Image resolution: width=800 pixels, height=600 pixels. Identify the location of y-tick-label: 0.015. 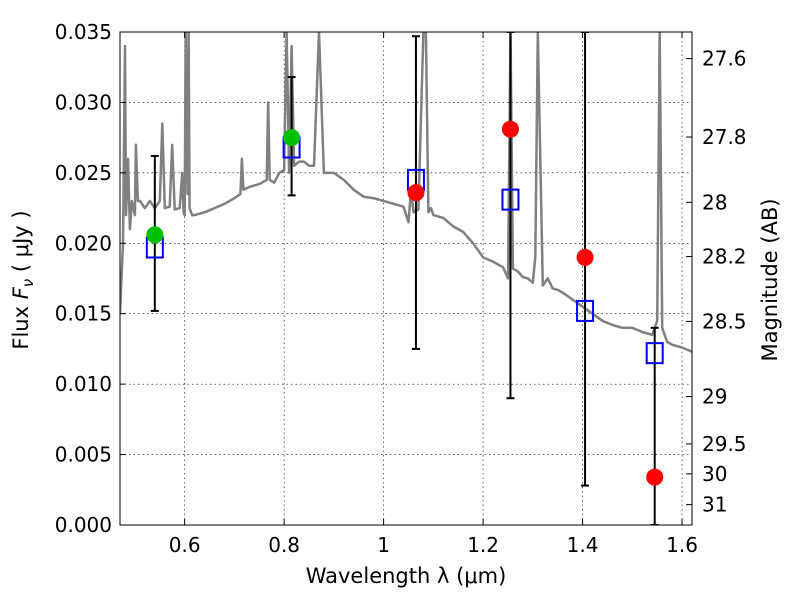
(83, 314).